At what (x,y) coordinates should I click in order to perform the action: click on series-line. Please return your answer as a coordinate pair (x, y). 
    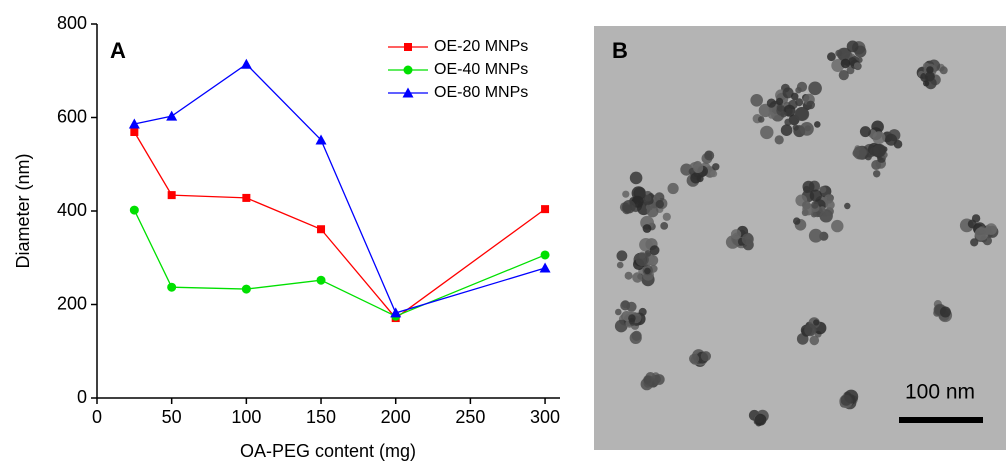
    Looking at the image, I should click on (339, 263).